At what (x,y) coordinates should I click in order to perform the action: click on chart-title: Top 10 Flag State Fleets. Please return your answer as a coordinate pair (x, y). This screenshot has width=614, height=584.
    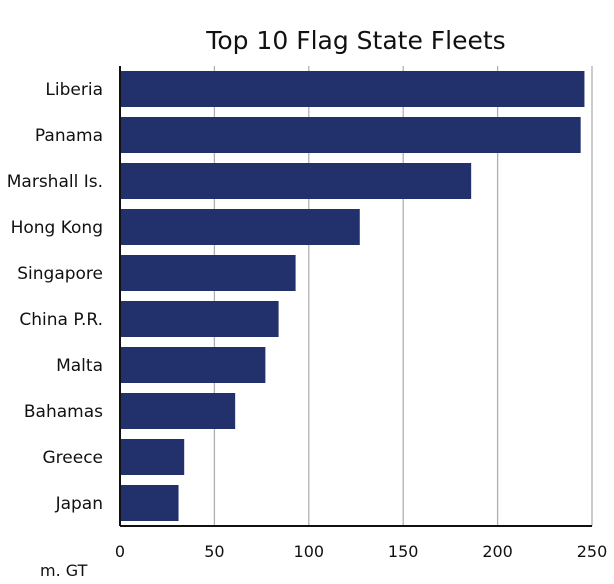
    Looking at the image, I should click on (356, 40).